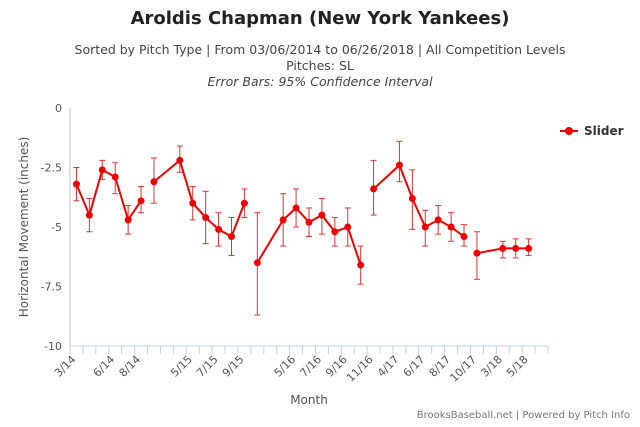 Image resolution: width=640 pixels, height=427 pixels. Describe the element at coordinates (360, 369) in the screenshot. I see `x-tick-label: 11/16` at that location.